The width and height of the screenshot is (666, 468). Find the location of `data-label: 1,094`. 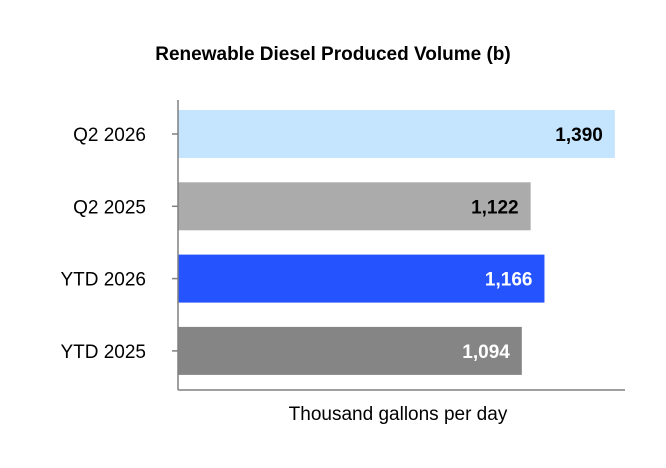

data-label: 1,094 is located at coordinates (486, 352).